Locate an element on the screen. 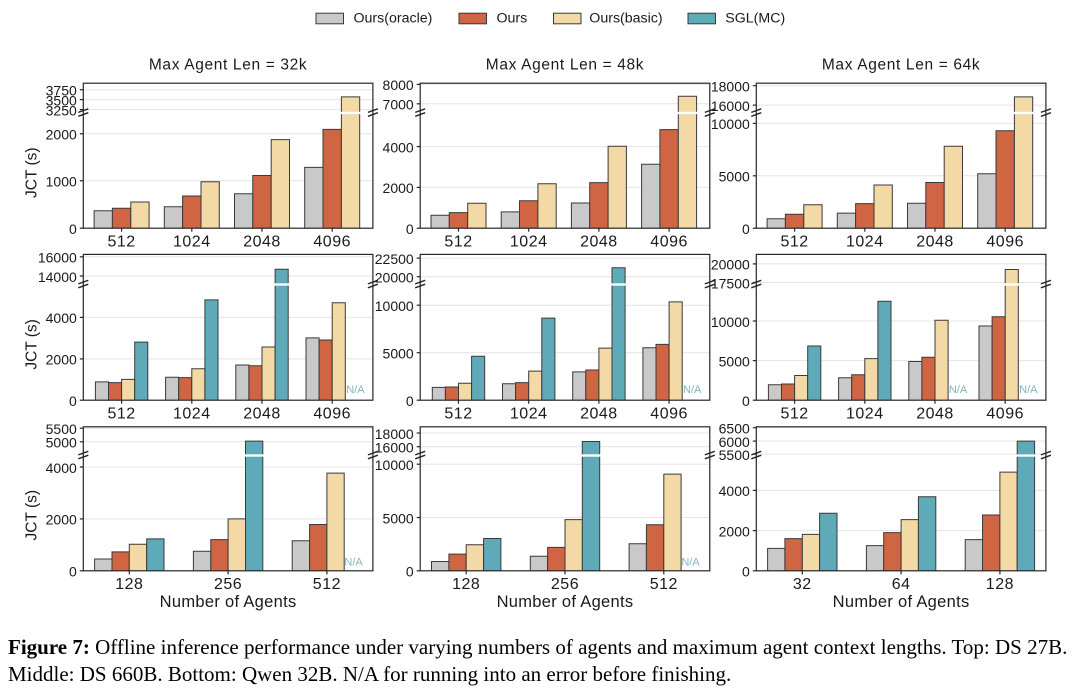 Image resolution: width=1080 pixels, height=691 pixels. svg-text: SGL(MC) is located at coordinates (755, 19).